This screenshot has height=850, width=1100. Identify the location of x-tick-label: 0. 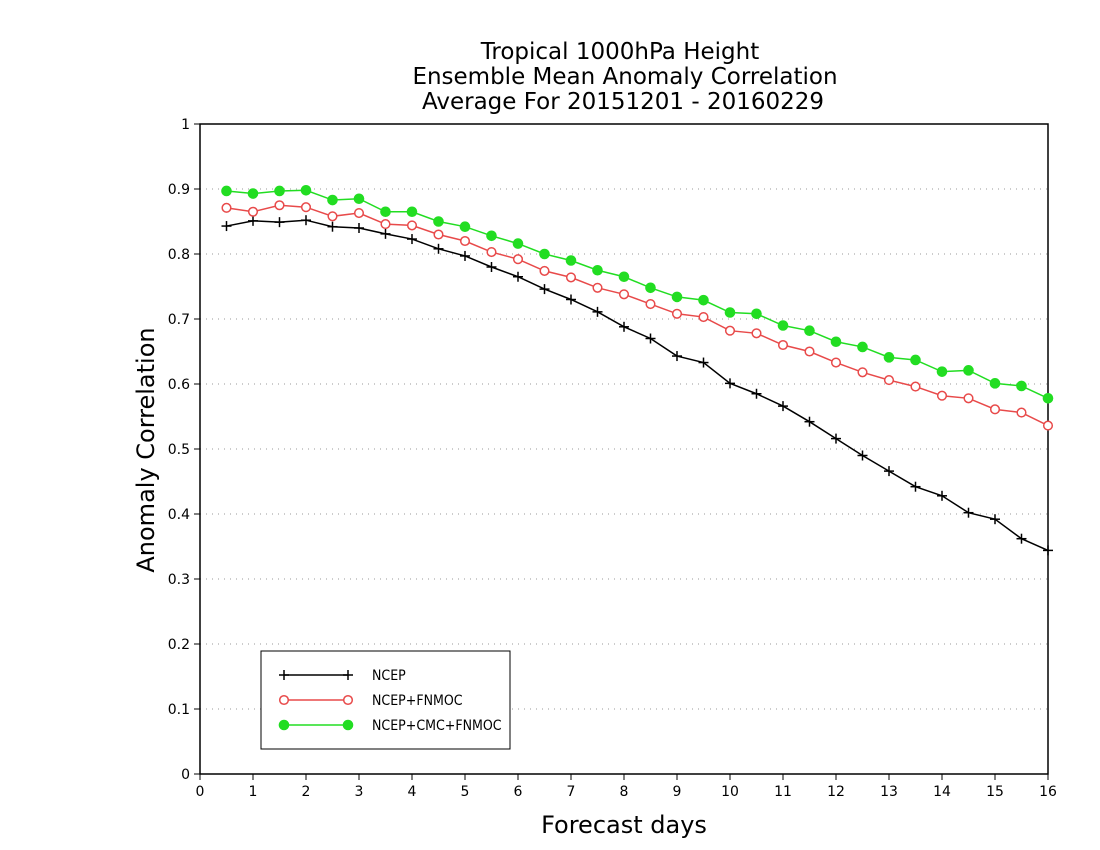
(200, 792).